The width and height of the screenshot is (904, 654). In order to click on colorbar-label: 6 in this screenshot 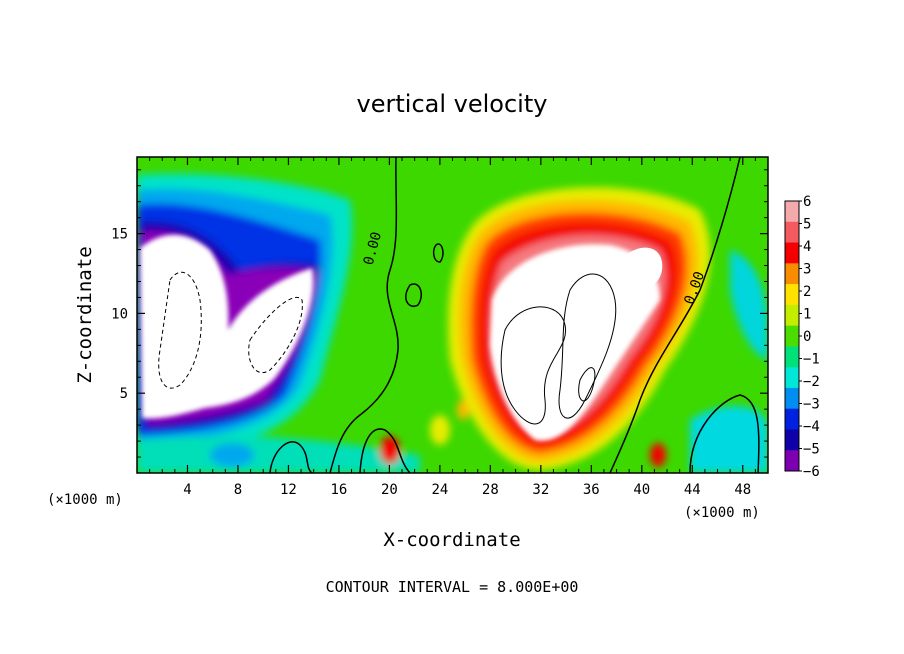, I will do `click(807, 202)`.